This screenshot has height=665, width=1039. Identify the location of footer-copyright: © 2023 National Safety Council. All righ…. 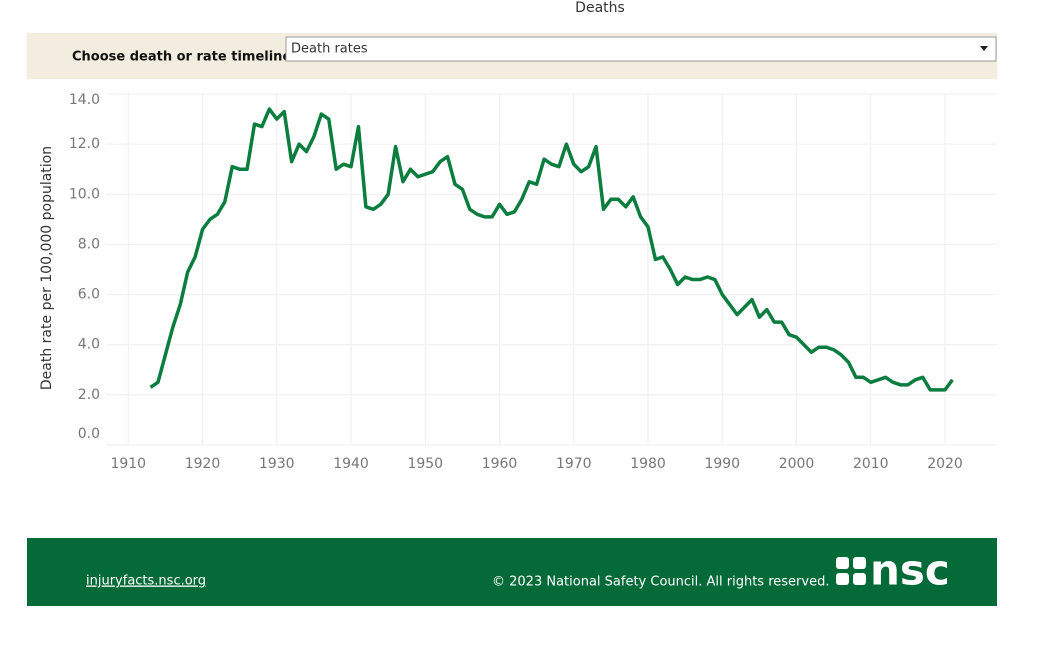
(660, 582).